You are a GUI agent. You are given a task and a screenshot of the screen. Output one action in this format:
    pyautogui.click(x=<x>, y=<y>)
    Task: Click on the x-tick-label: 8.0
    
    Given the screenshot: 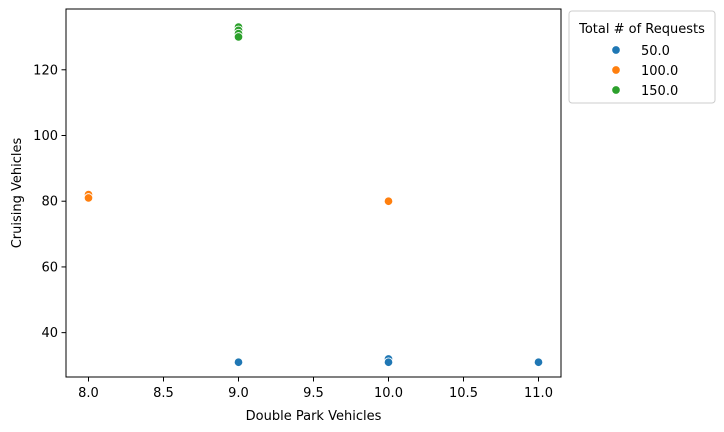 What is the action you would take?
    pyautogui.click(x=88, y=393)
    